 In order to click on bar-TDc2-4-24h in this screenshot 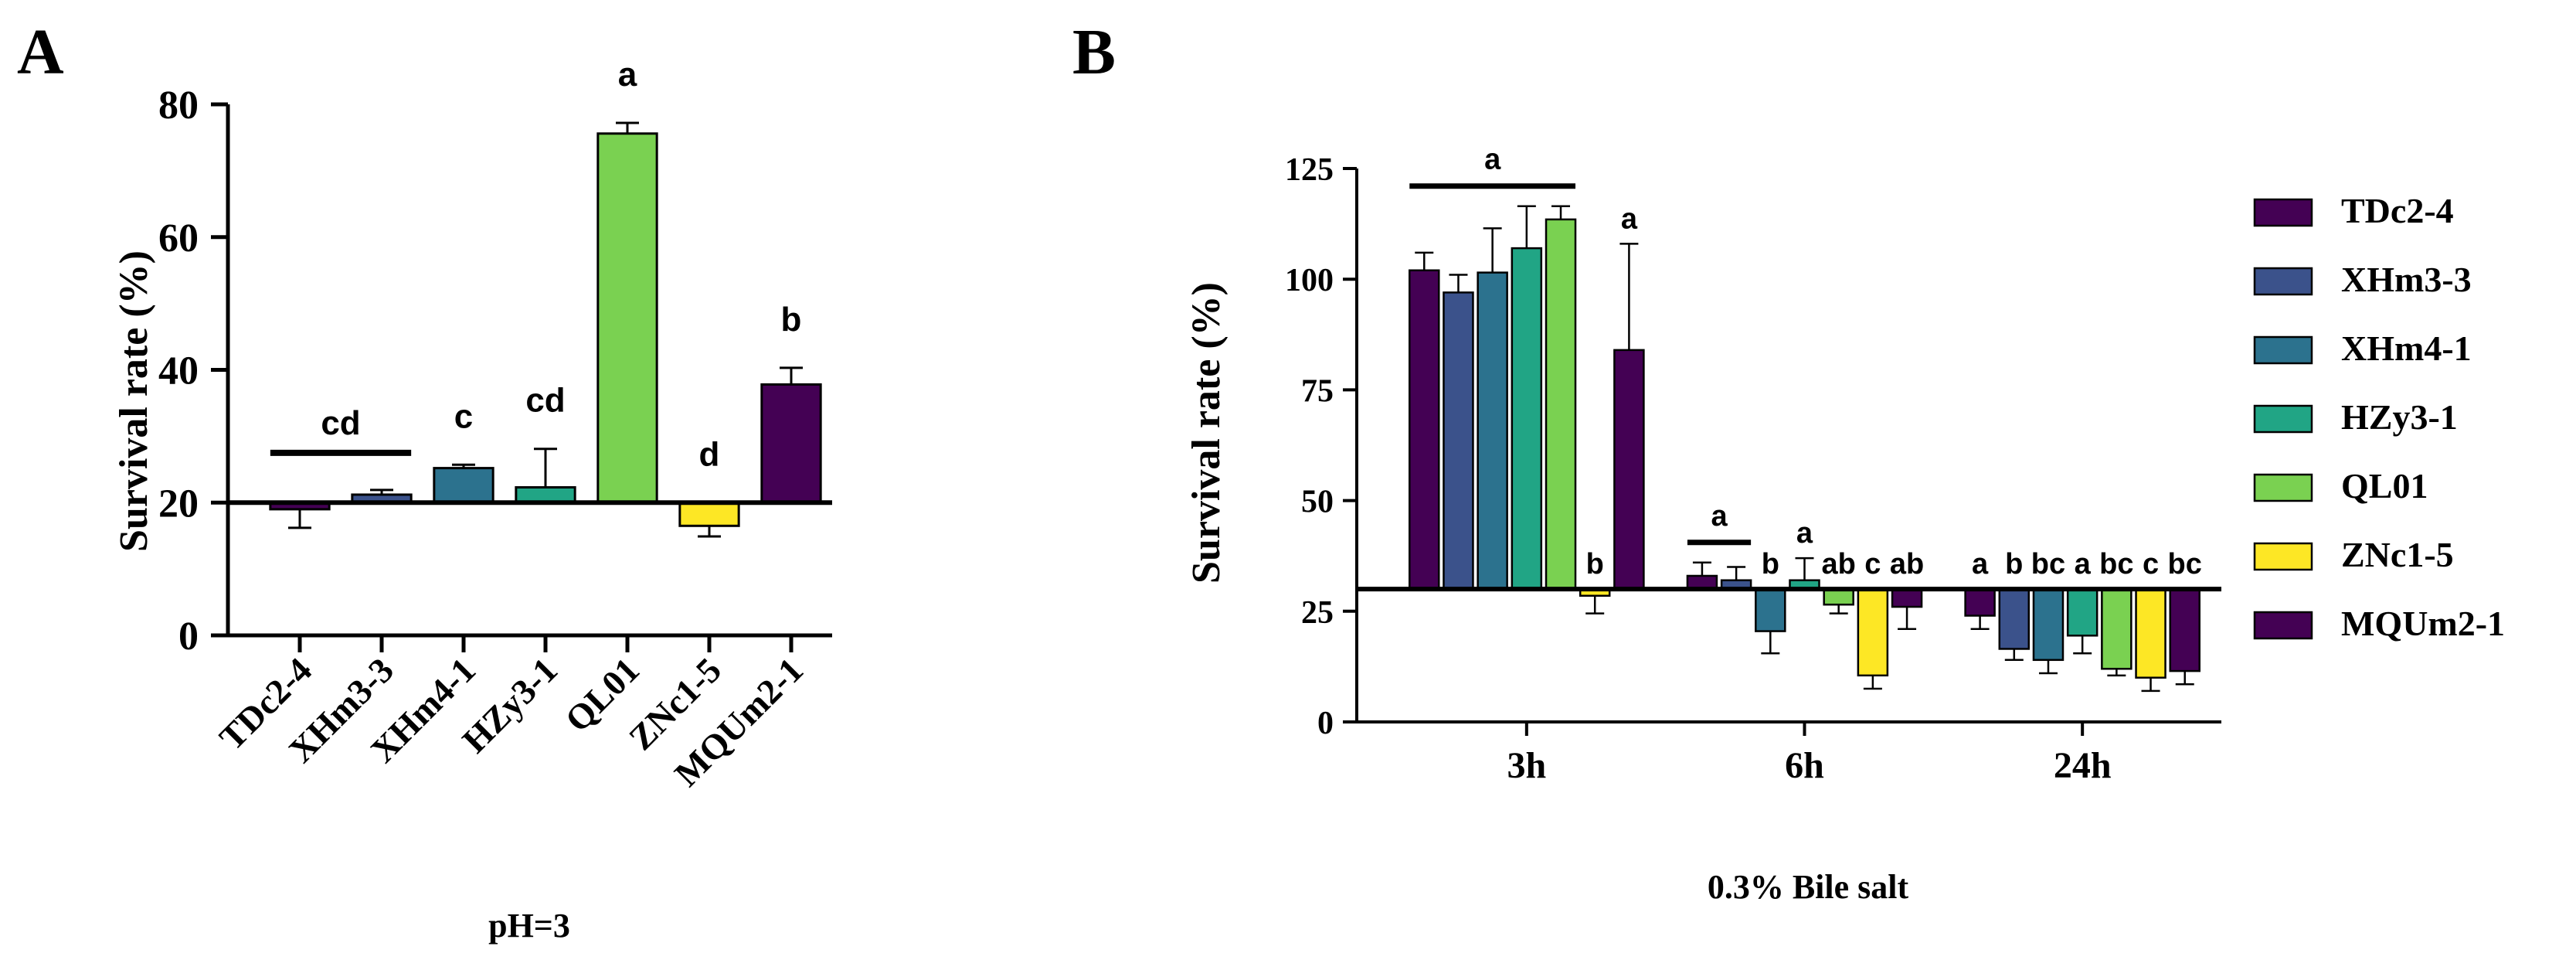, I will do `click(1980, 602)`.